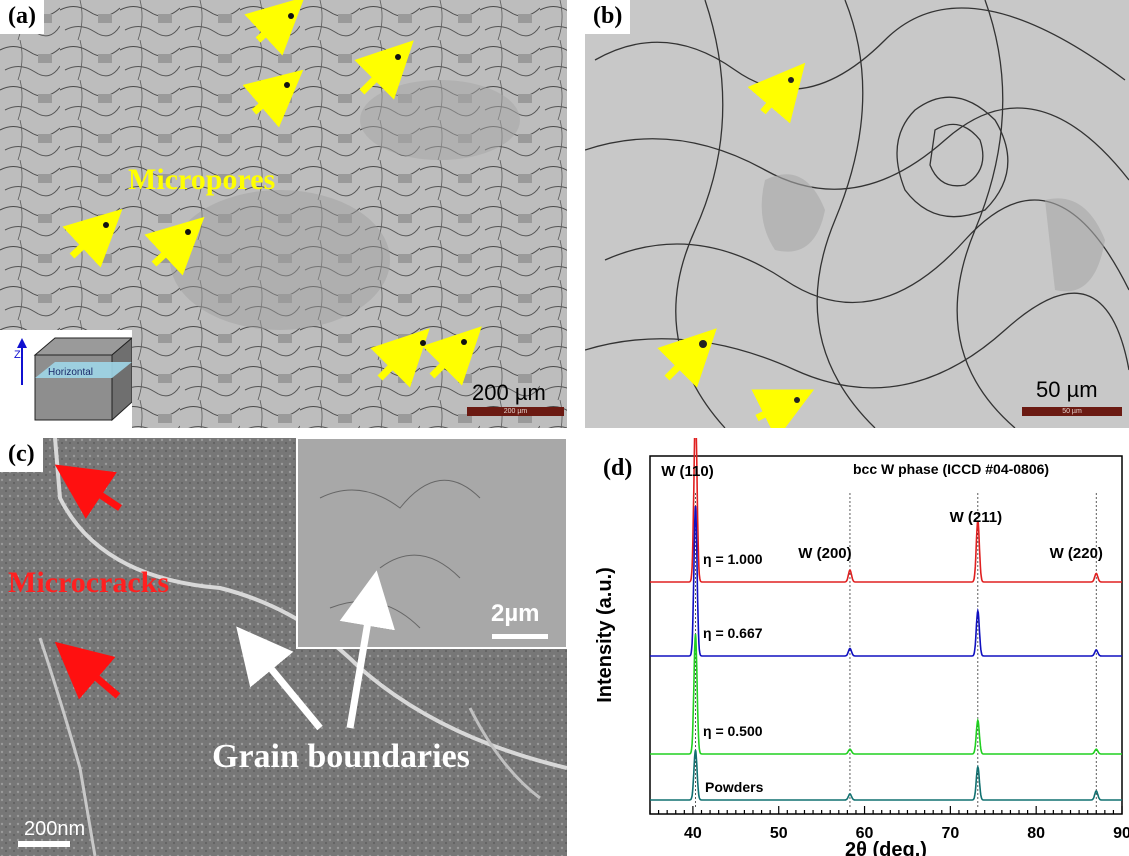 This screenshot has height=856, width=1129. Describe the element at coordinates (687, 471) in the screenshot. I see `peak-label: W (110)` at that location.